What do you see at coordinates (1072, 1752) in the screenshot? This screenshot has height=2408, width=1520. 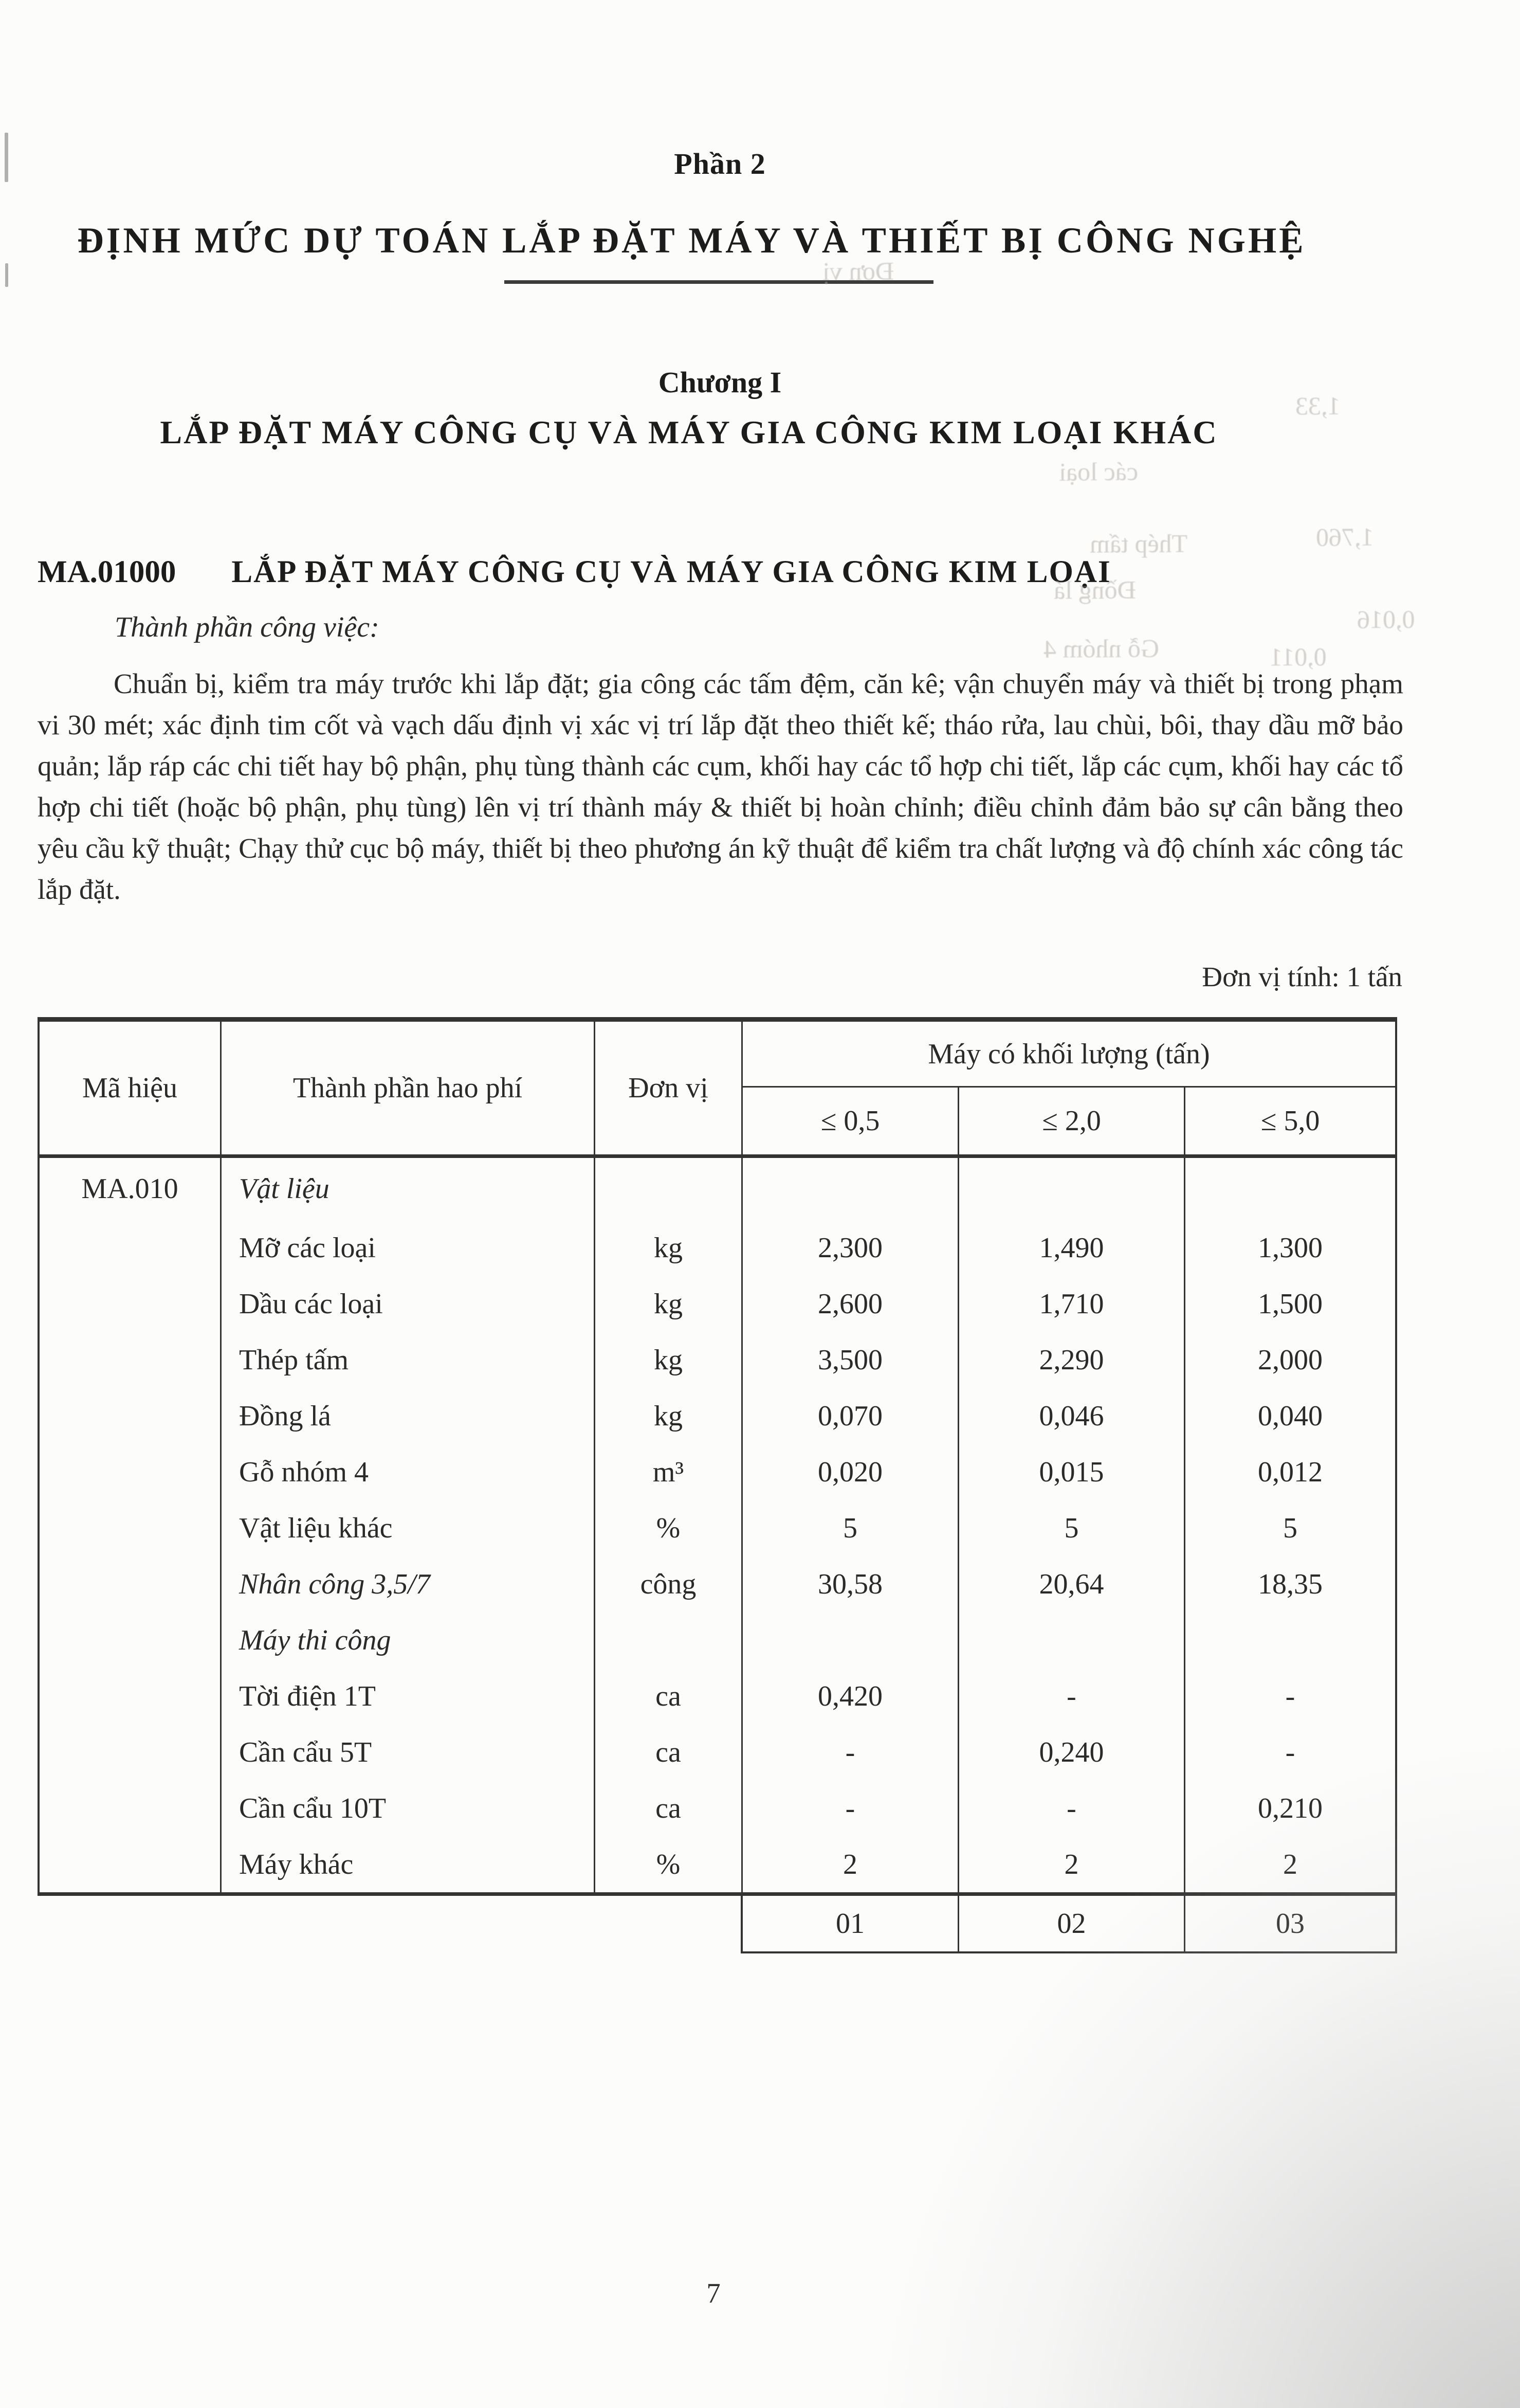 I see `row-value-2-0: 0,240` at bounding box center [1072, 1752].